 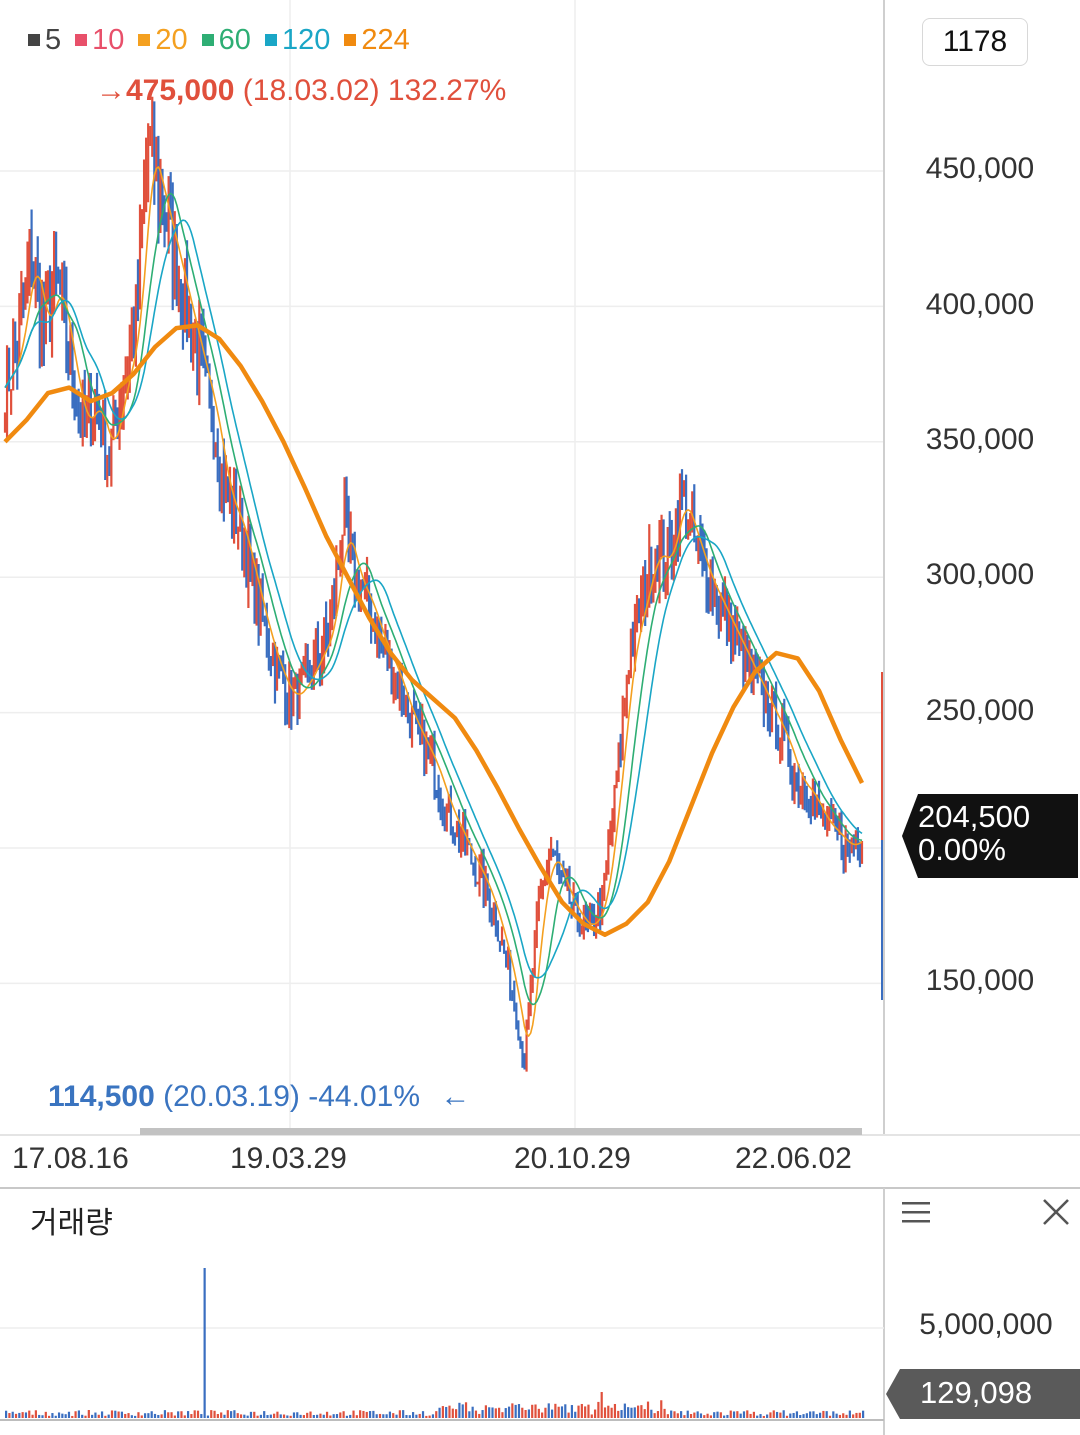 What do you see at coordinates (501, 1131) in the screenshot?
I see `chart-scrollbar` at bounding box center [501, 1131].